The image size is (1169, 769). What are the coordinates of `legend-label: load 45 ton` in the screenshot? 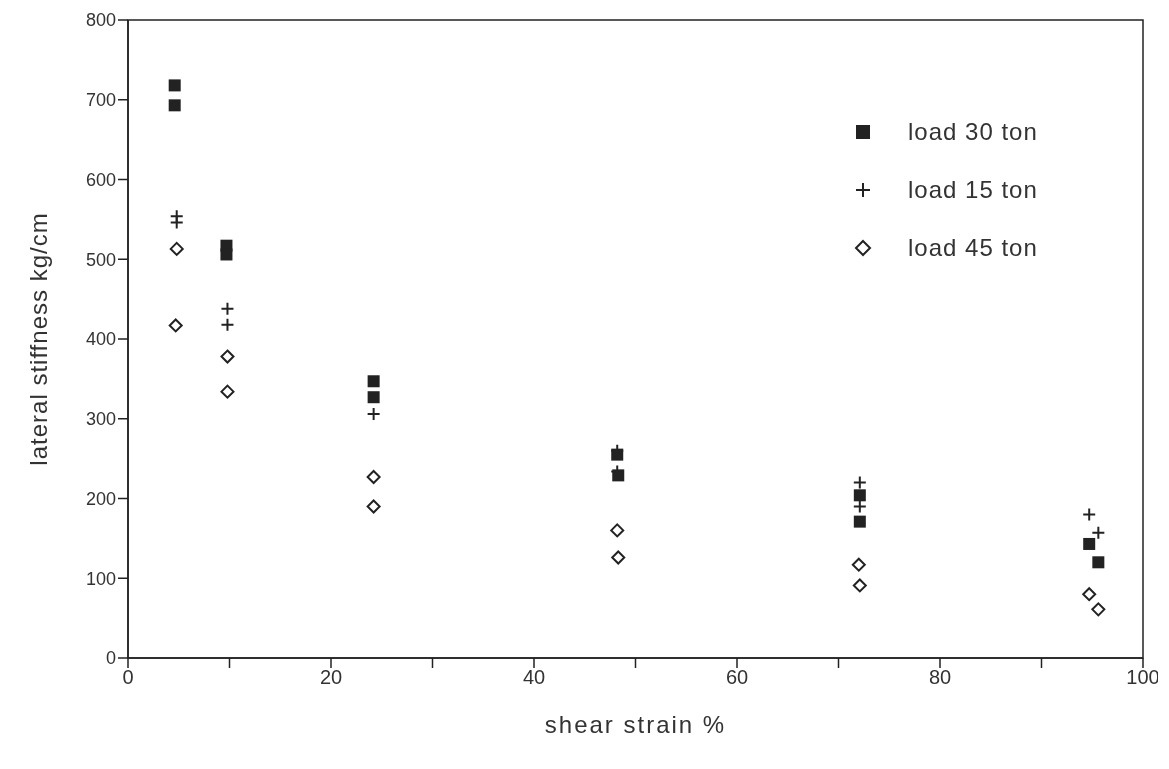 It's located at (973, 248).